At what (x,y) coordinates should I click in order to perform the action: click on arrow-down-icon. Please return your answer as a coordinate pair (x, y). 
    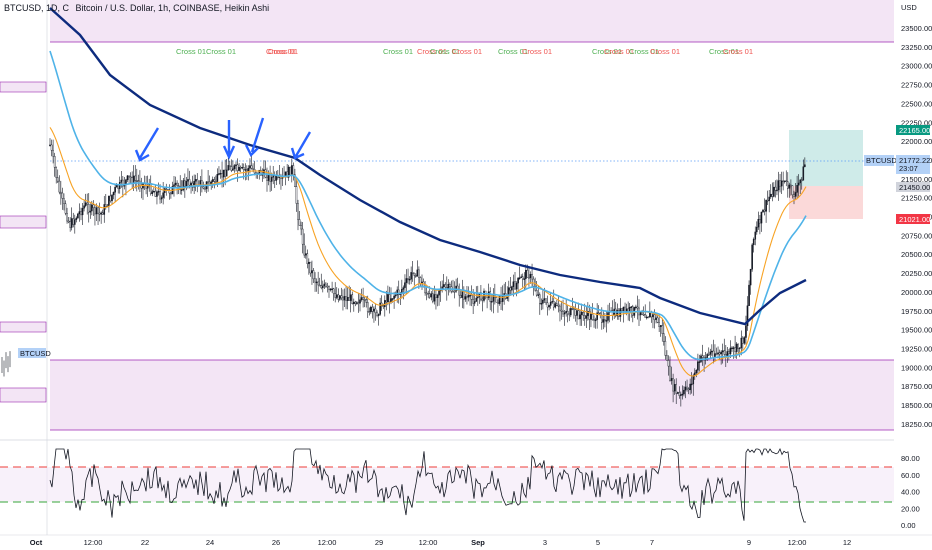
    Looking at the image, I should click on (229, 140).